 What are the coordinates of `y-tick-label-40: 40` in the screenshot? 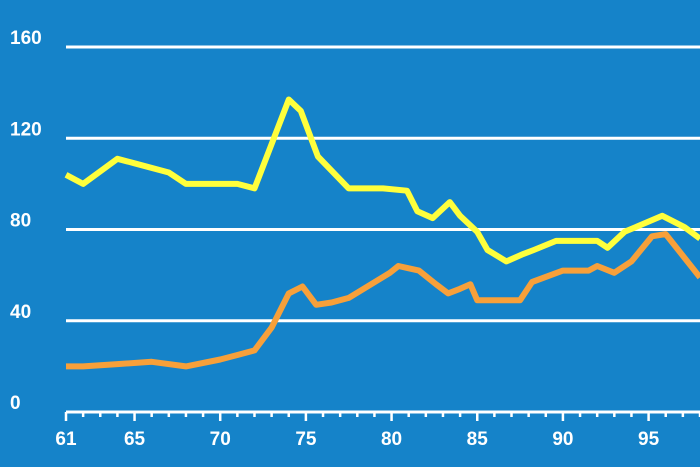 It's located at (20, 312).